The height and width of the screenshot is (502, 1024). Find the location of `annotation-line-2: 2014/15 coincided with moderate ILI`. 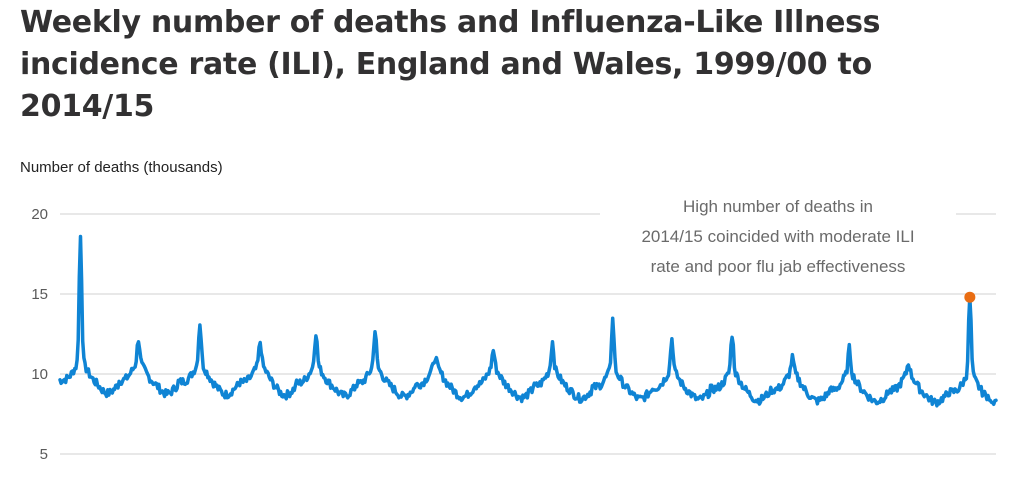

annotation-line-2: 2014/15 coincided with moderate ILI is located at coordinates (778, 236).